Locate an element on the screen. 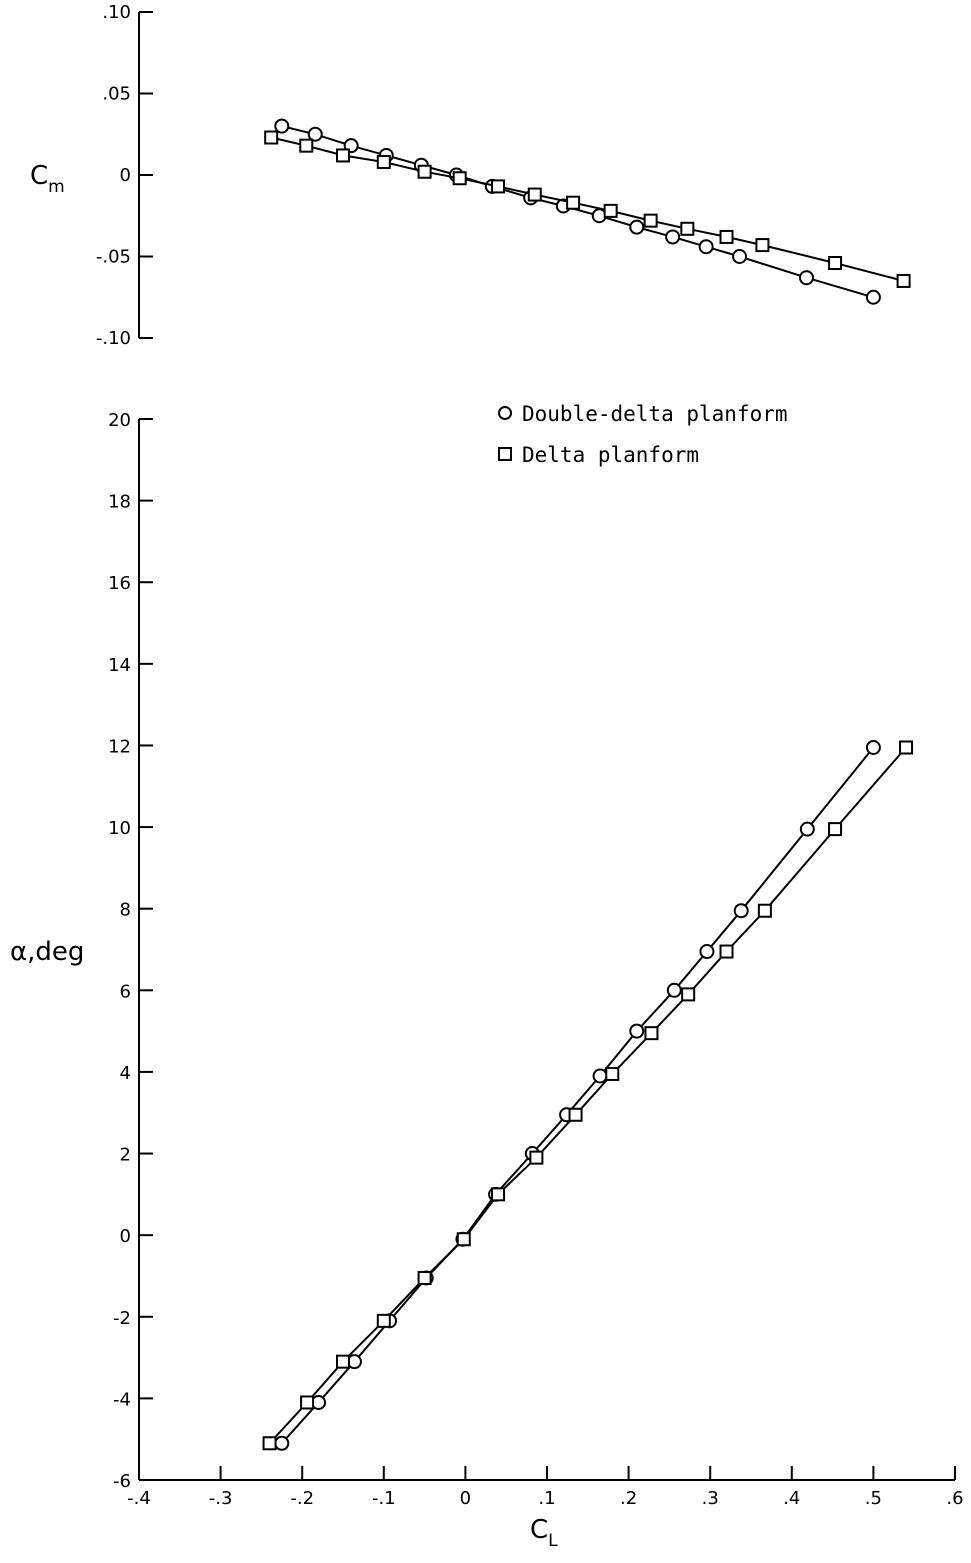 The height and width of the screenshot is (1563, 971). cm-ylabel: Cm is located at coordinates (47, 179).